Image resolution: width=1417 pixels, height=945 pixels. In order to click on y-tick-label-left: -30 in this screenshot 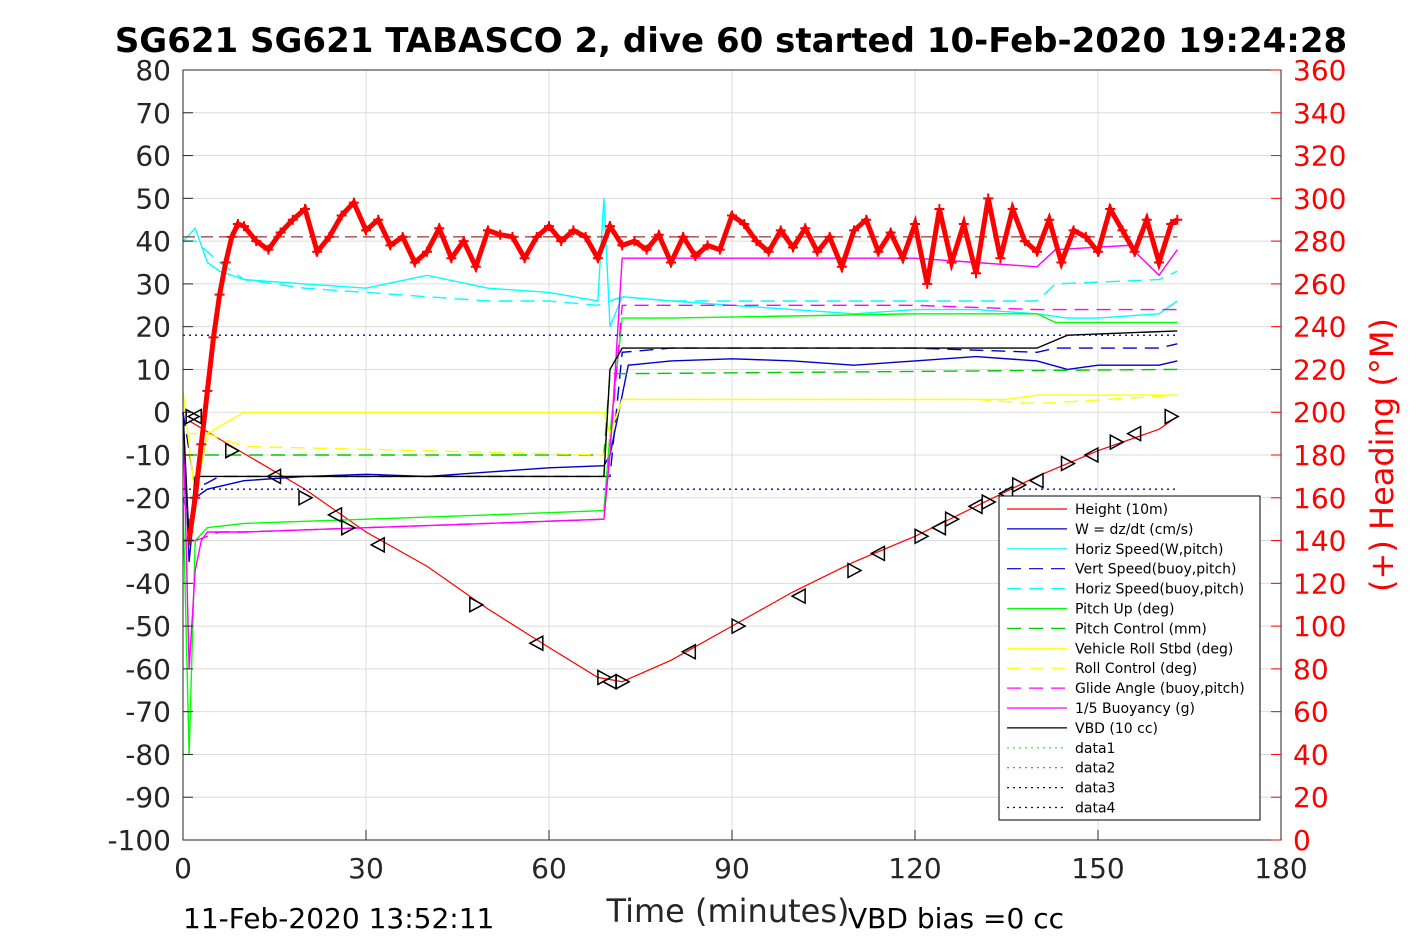, I will do `click(148, 541)`.